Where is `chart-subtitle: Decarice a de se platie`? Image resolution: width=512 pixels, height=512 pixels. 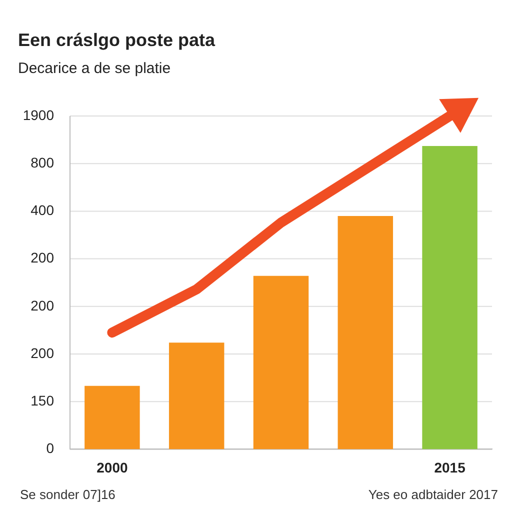 chart-subtitle: Decarice a de se platie is located at coordinates (94, 68).